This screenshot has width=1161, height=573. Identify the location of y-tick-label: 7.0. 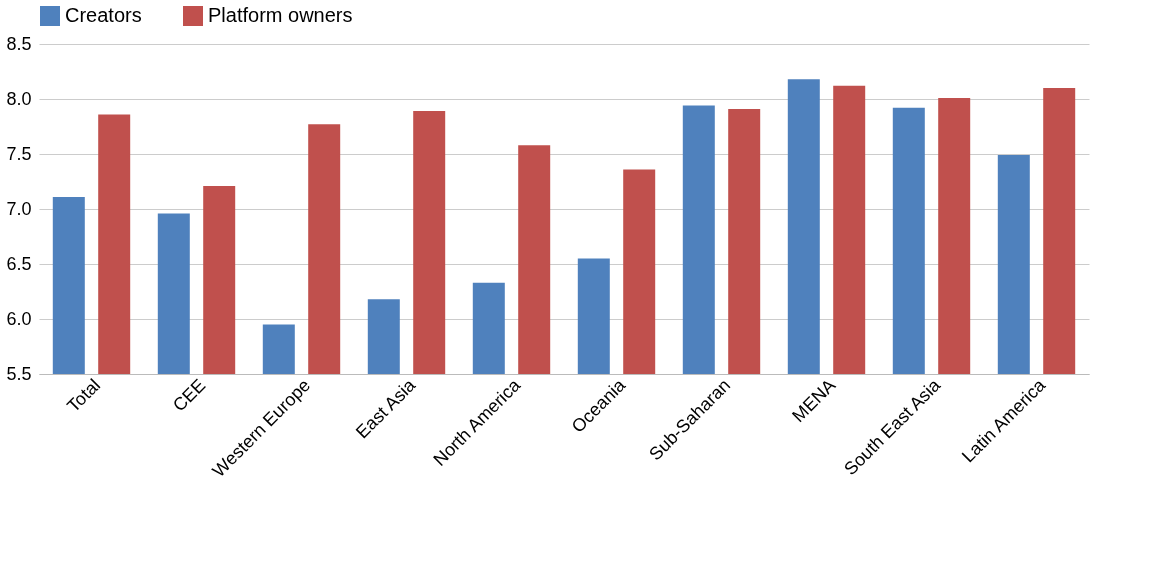
(19, 208).